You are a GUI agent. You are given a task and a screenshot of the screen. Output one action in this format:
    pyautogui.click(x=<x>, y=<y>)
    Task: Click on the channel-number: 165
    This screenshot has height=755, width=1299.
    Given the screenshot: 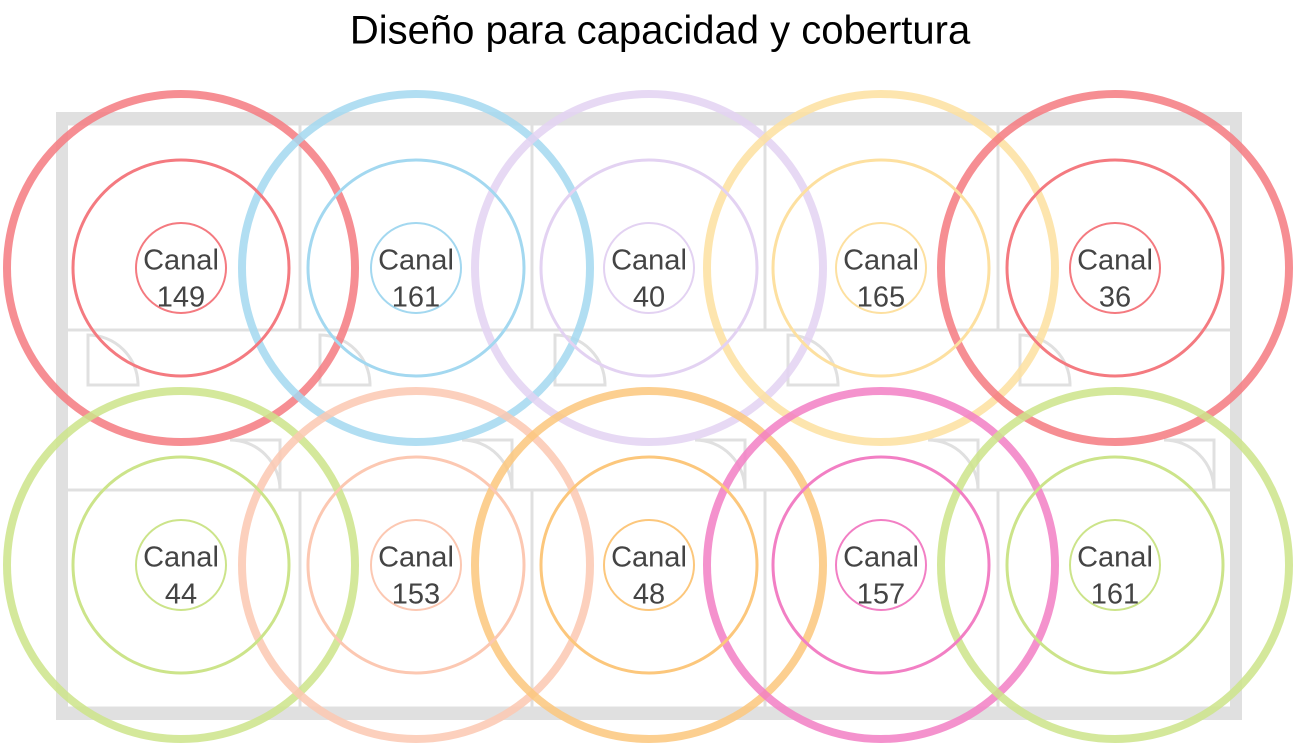 What is the action you would take?
    pyautogui.click(x=881, y=298)
    